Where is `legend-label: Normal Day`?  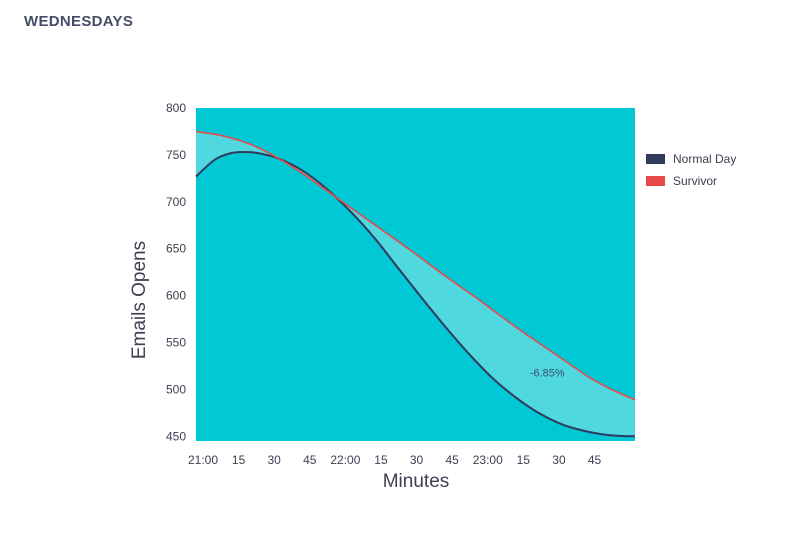 legend-label: Normal Day is located at coordinates (704, 159).